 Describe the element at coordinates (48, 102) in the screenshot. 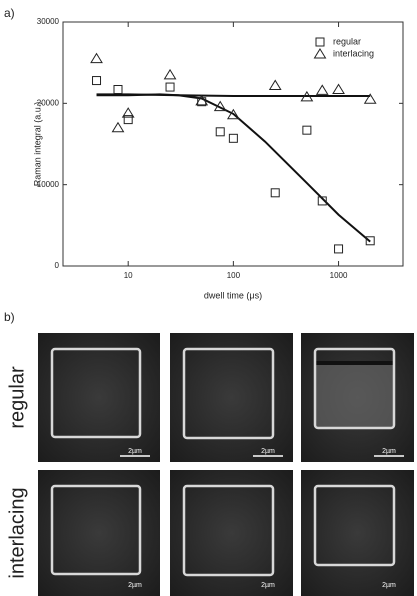

I see `y-tick-label: 20000` at that location.